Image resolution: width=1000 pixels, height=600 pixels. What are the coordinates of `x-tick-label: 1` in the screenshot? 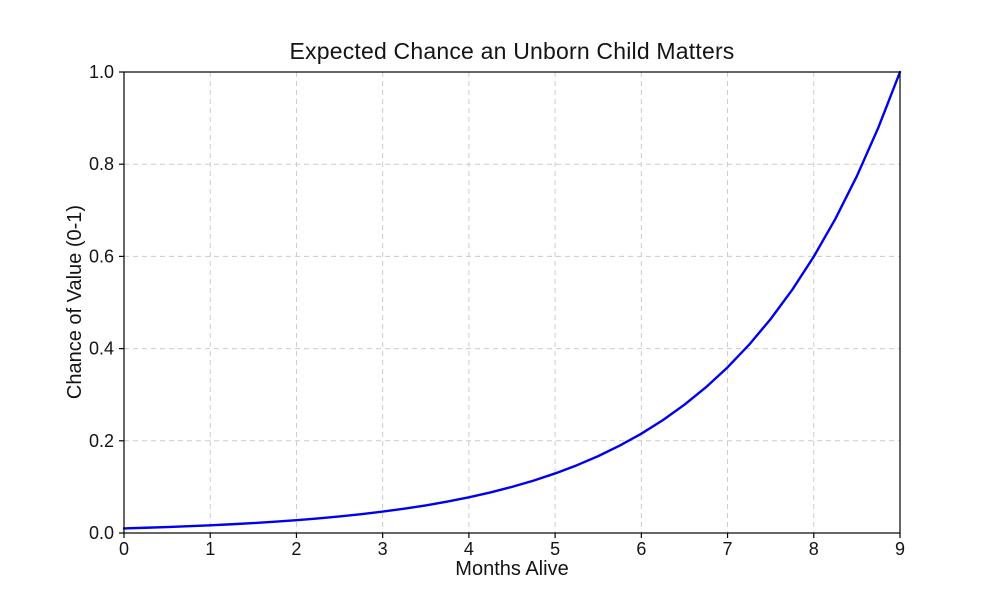 It's located at (210, 549).